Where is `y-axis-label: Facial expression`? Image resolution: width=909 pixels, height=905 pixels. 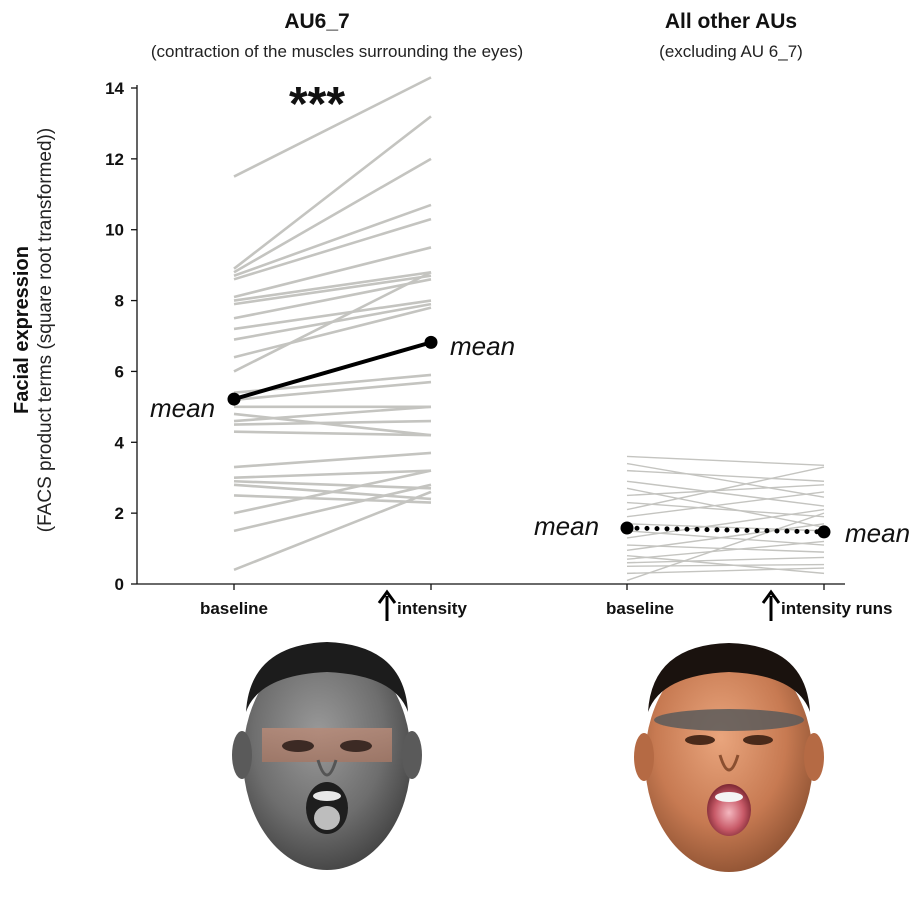 y-axis-label: Facial expression is located at coordinates (22, 330).